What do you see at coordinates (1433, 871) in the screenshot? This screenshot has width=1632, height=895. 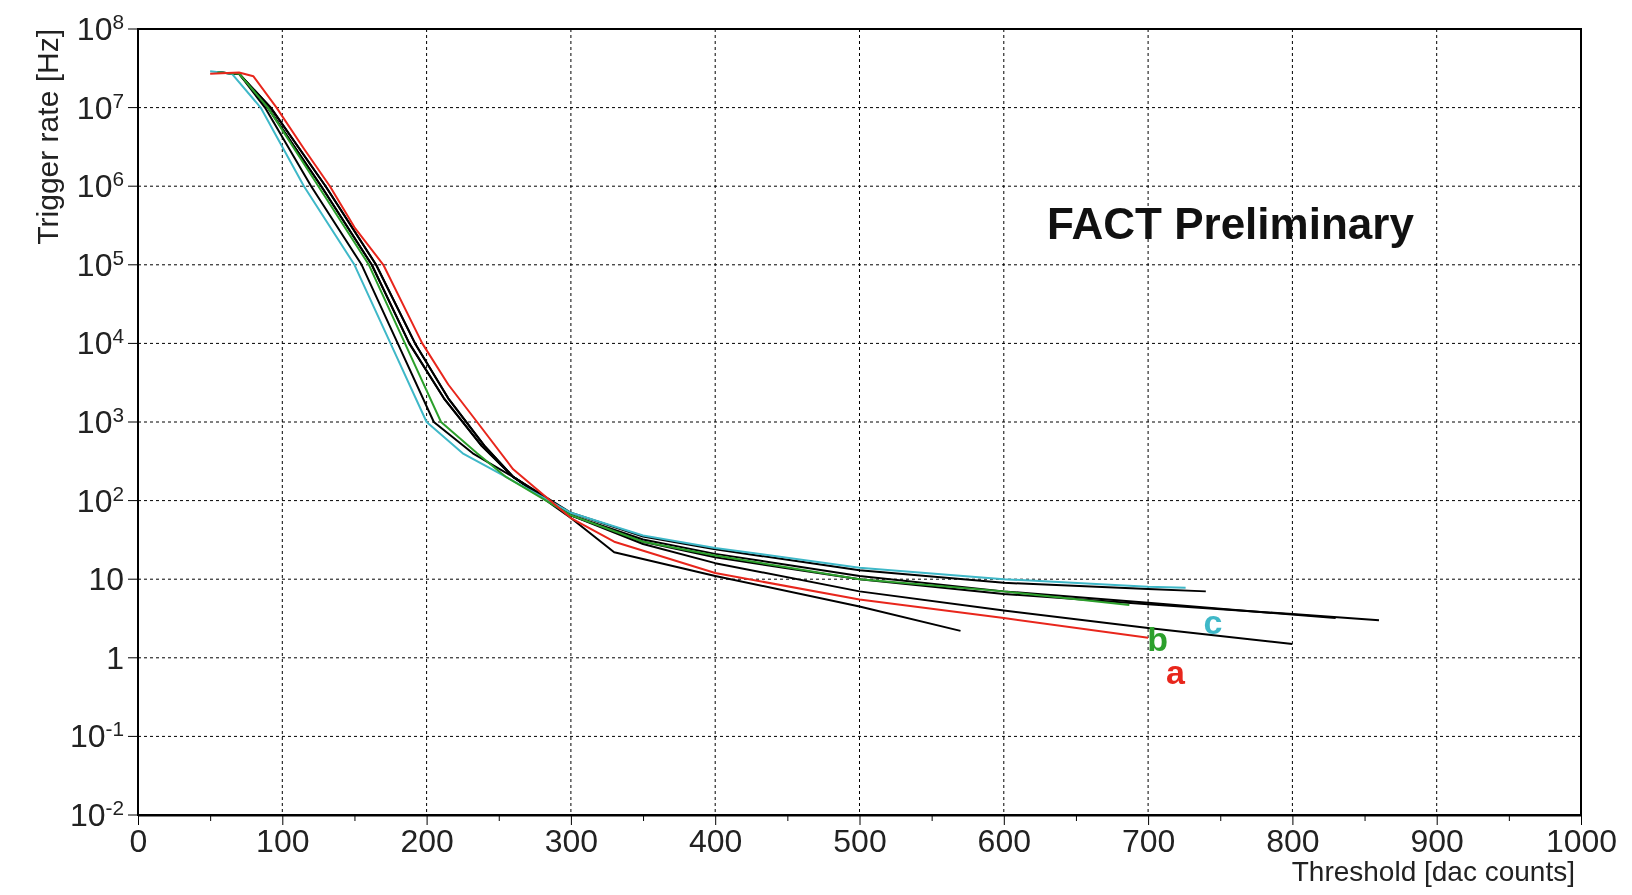 I see `x-axis-title: Threshold [dac counts]` at bounding box center [1433, 871].